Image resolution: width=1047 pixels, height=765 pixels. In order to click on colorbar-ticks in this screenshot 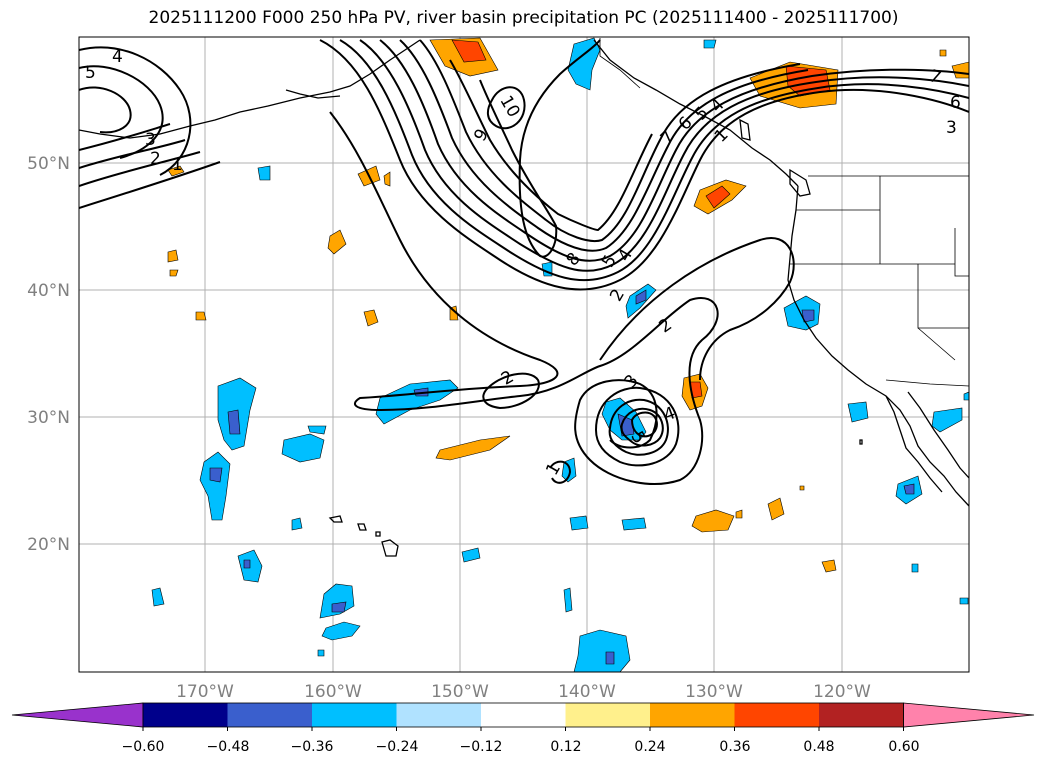, I will do `click(523, 729)`.